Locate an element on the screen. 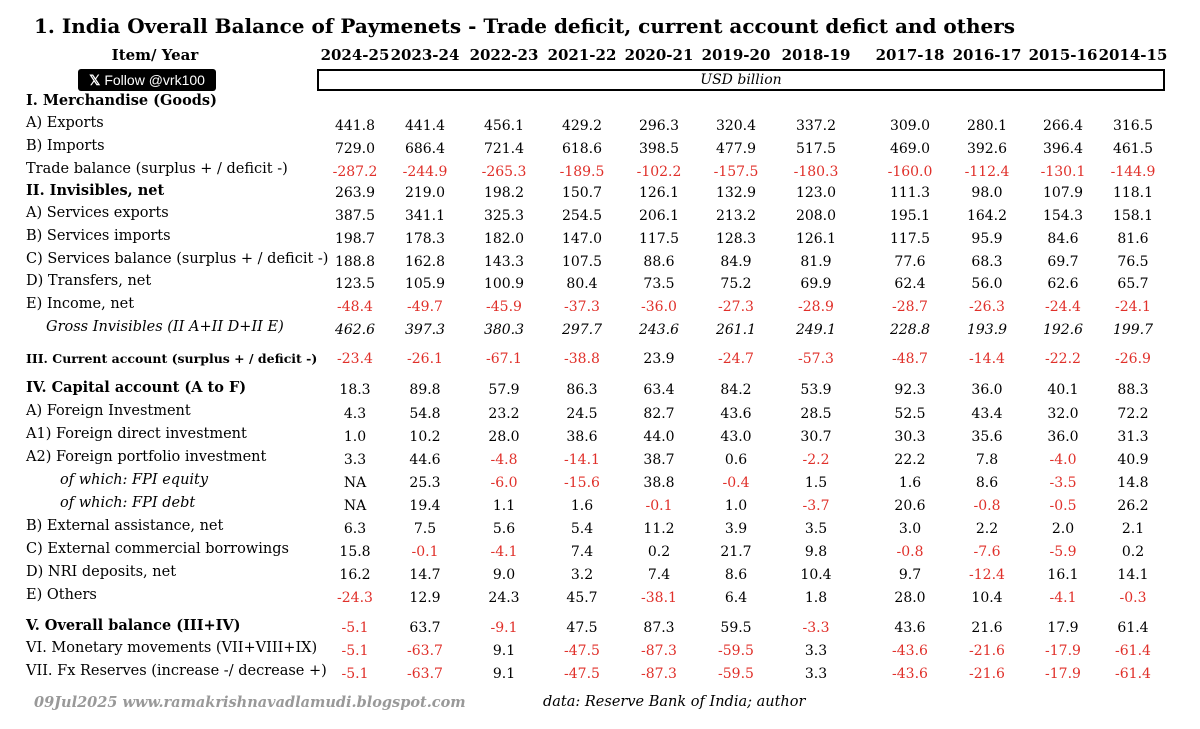  table-cell: -21.6 is located at coordinates (987, 674).